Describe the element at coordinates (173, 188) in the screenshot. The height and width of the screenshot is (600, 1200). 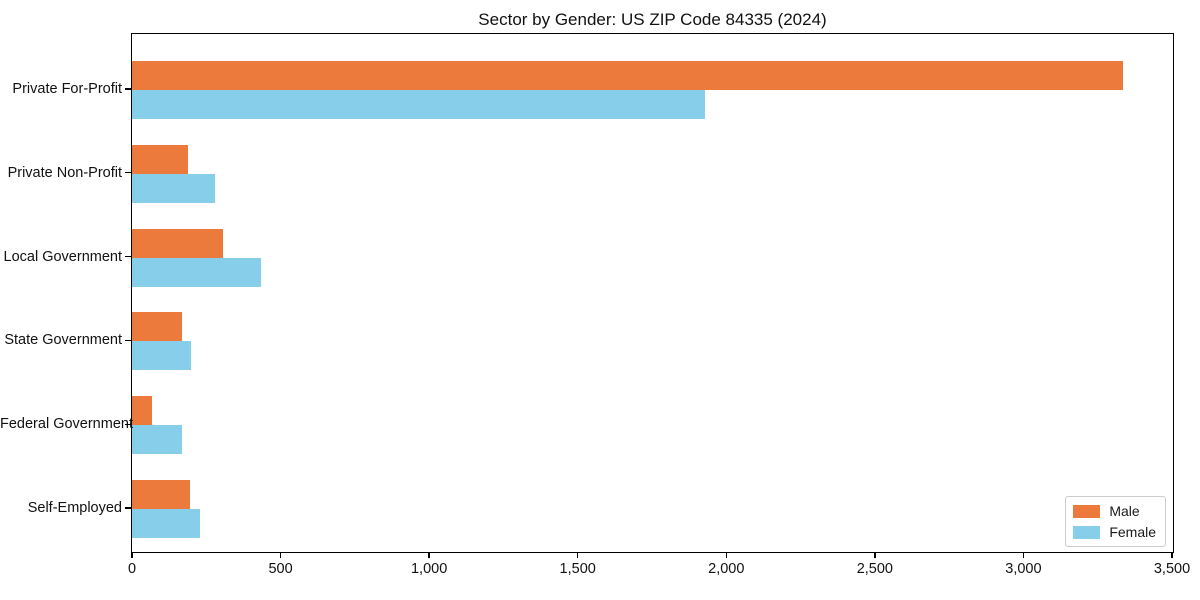
I see `bar-female-private-non-profit` at that location.